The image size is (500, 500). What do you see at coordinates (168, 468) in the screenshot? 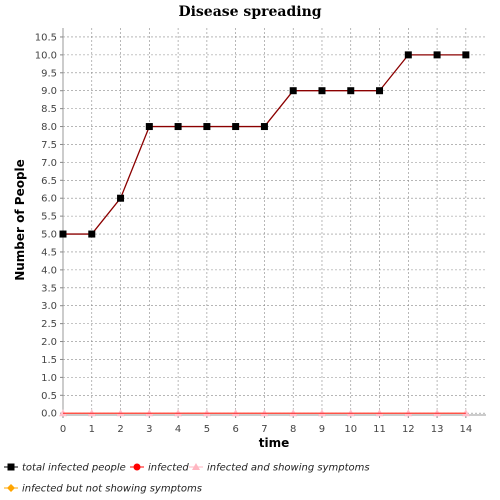
I see `legend-label: infected` at bounding box center [168, 468].